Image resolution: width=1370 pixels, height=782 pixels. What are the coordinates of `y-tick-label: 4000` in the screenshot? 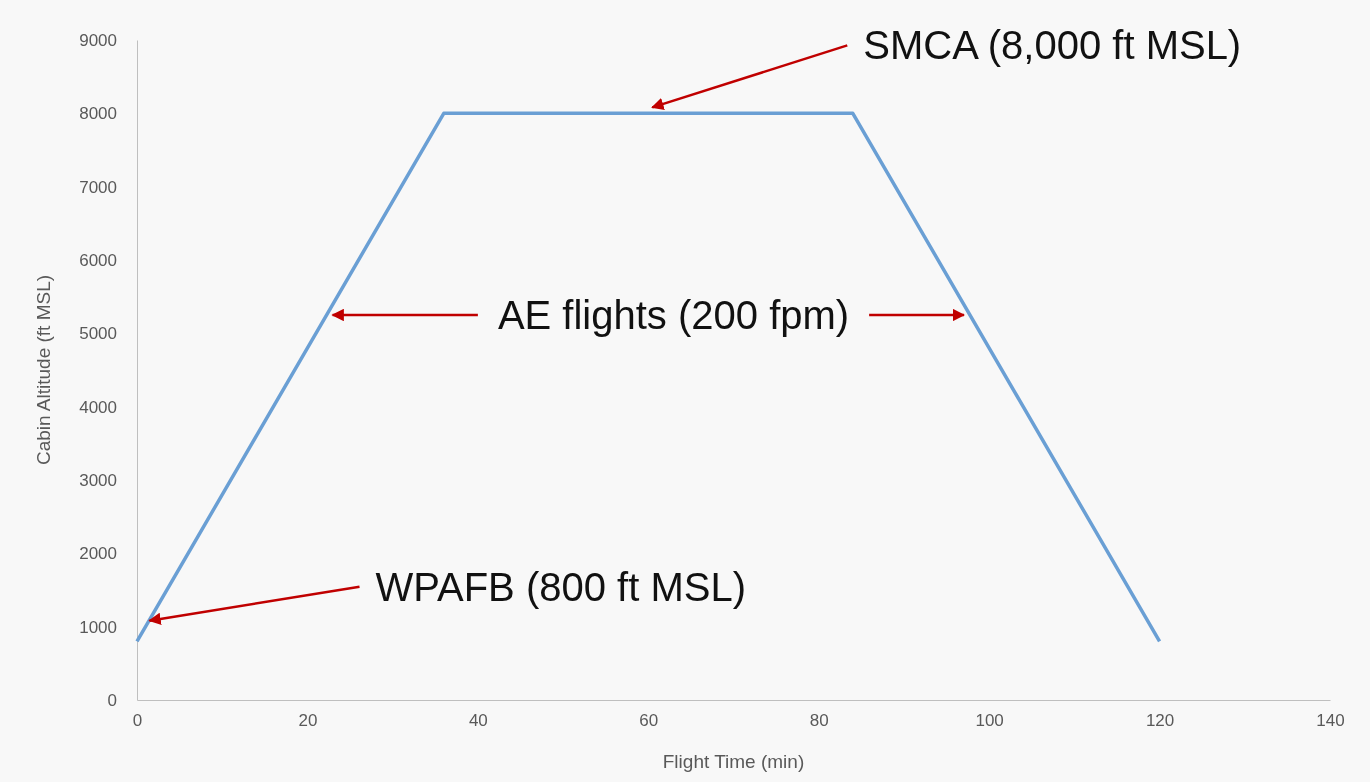 It's located at (98, 407).